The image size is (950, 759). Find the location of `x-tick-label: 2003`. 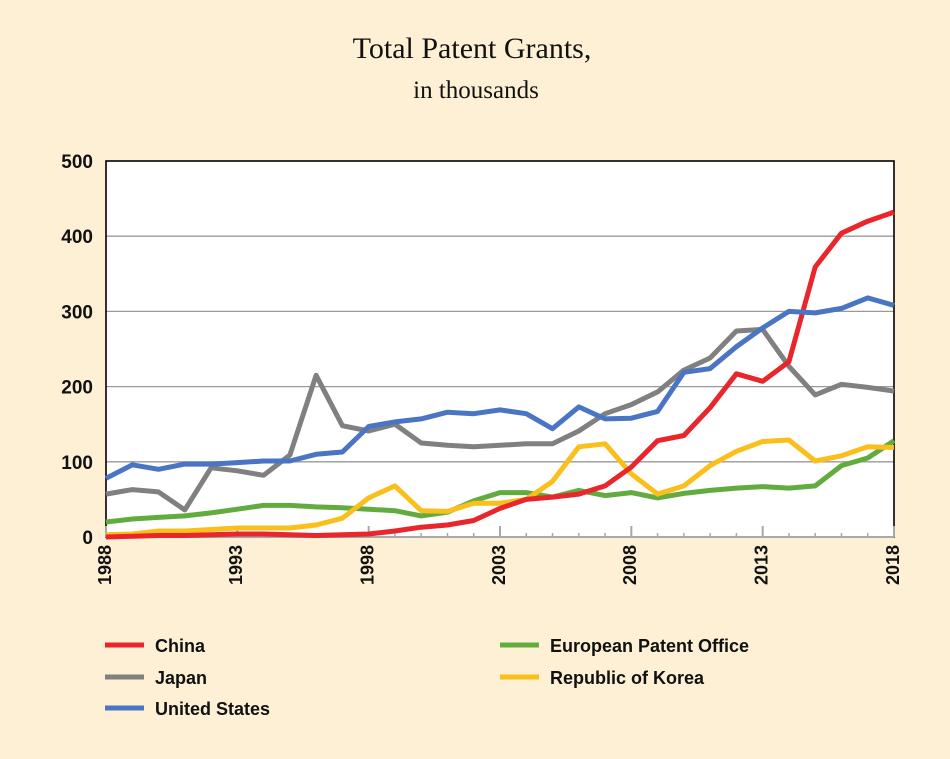

x-tick-label: 2003 is located at coordinates (499, 565).